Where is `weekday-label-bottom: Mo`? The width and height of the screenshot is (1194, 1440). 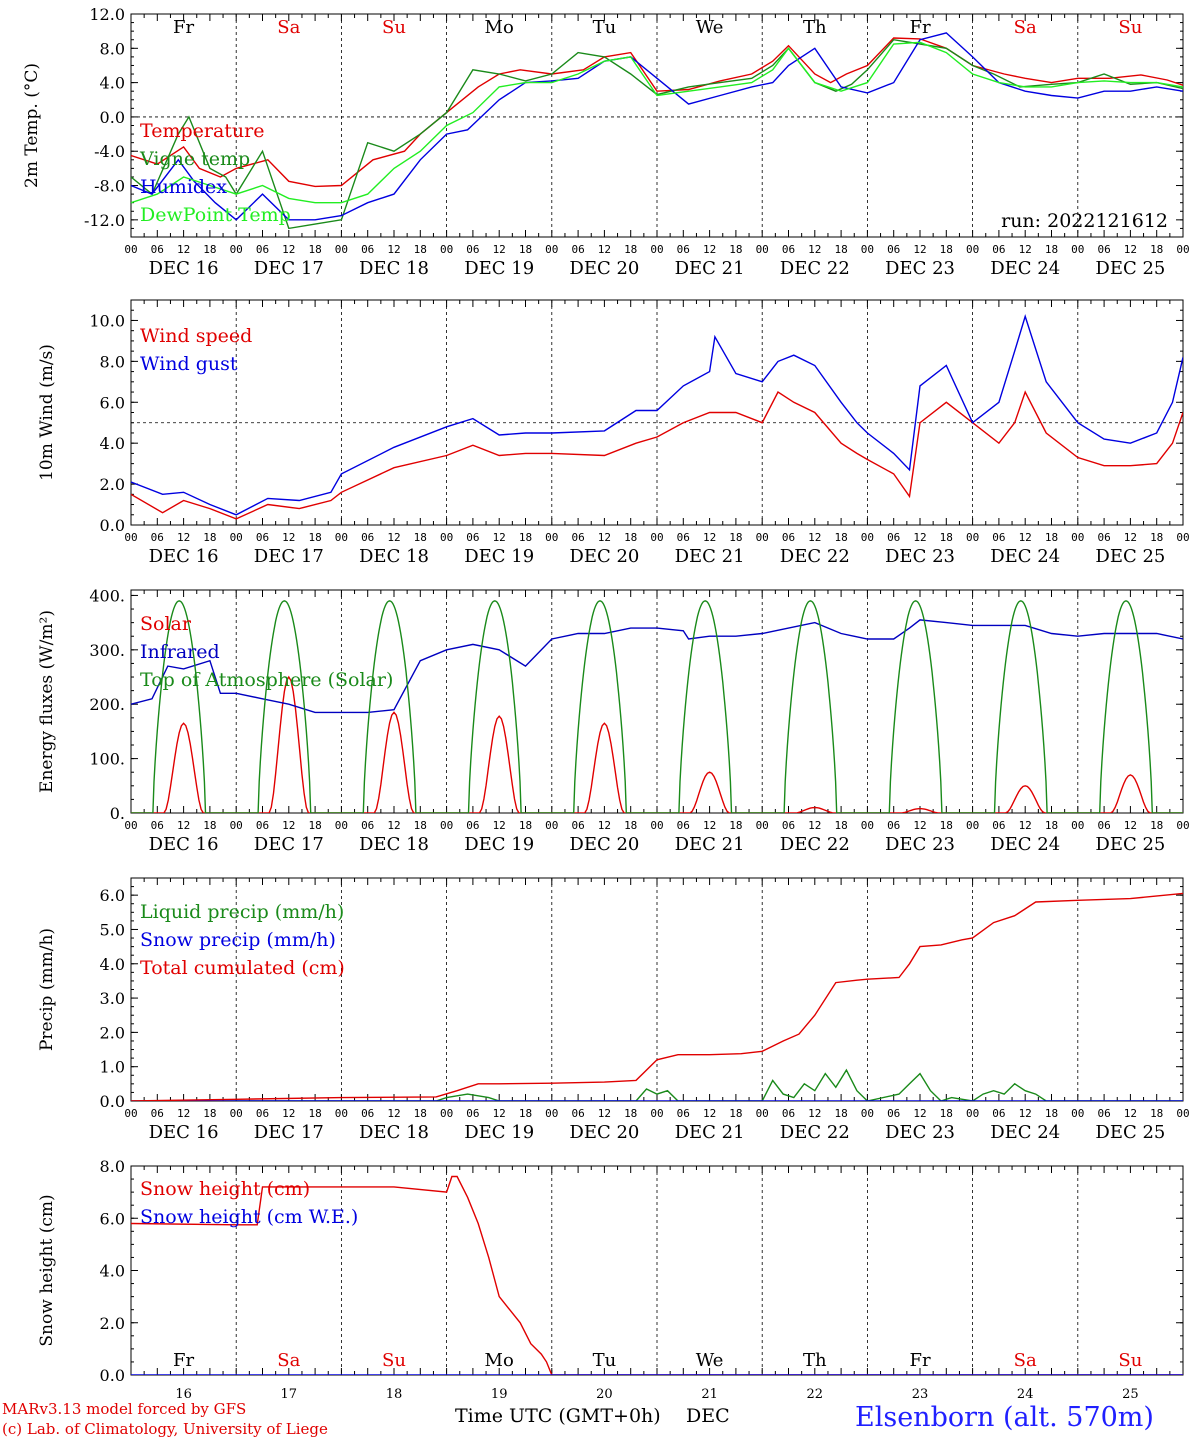 weekday-label-bottom: Mo is located at coordinates (499, 1360).